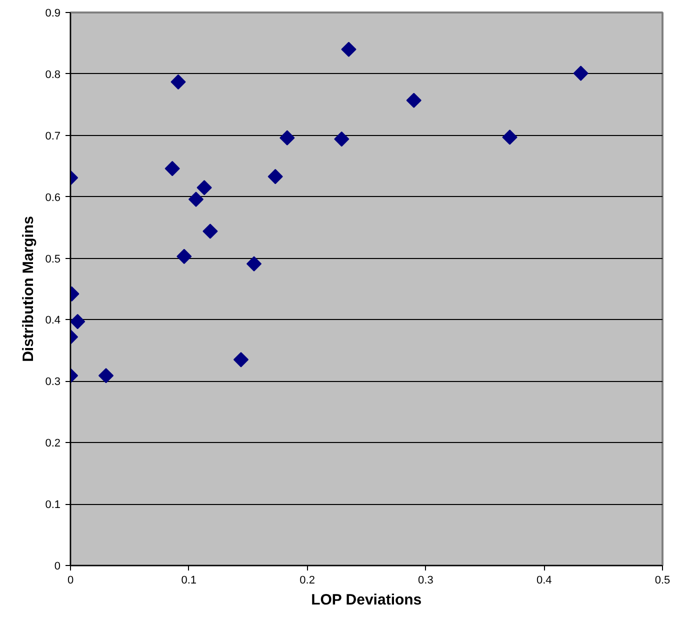  What do you see at coordinates (662, 580) in the screenshot?
I see `x-tick-label: 0.5` at bounding box center [662, 580].